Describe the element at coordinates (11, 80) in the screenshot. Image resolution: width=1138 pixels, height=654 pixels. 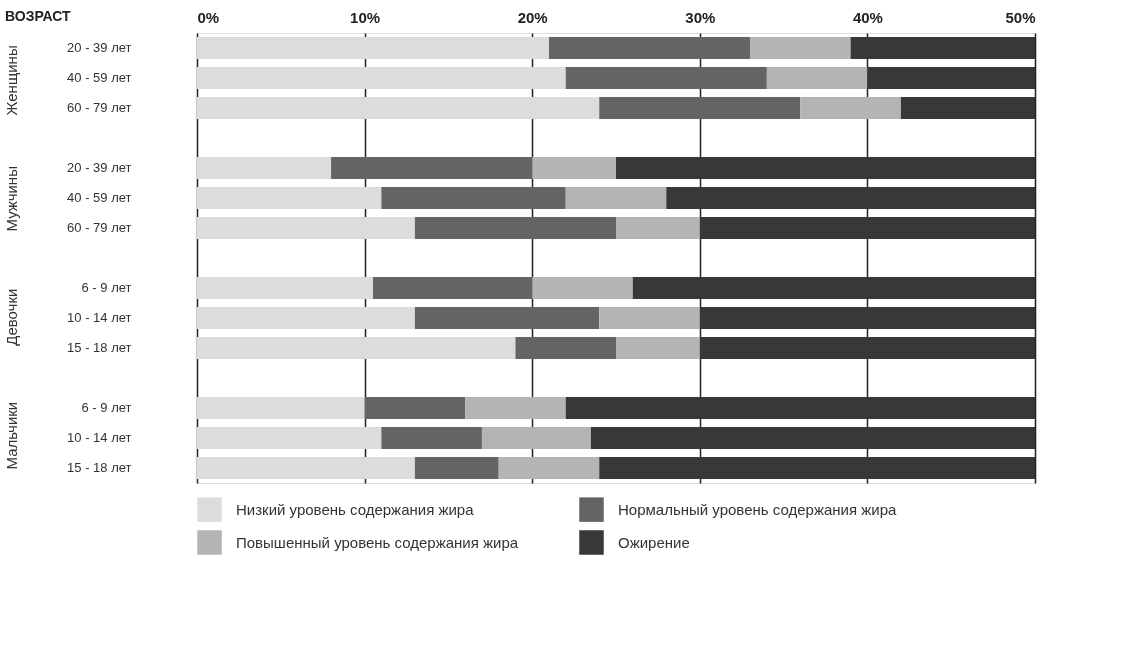
I see `text: Женщины` at that location.